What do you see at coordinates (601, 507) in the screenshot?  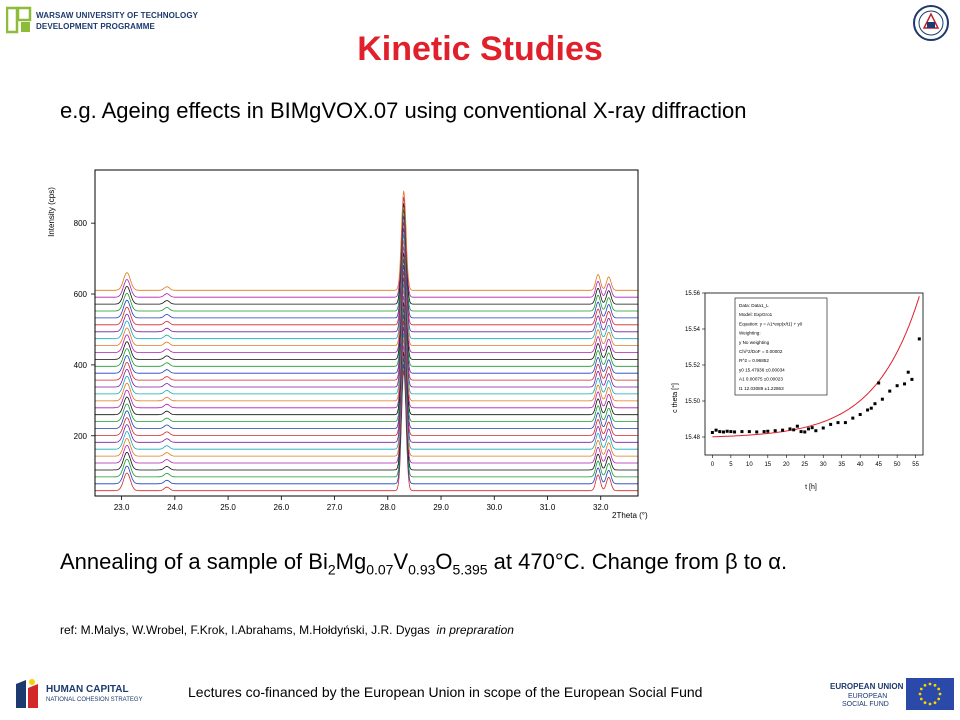 I see `x-tick-label: 32.0` at bounding box center [601, 507].